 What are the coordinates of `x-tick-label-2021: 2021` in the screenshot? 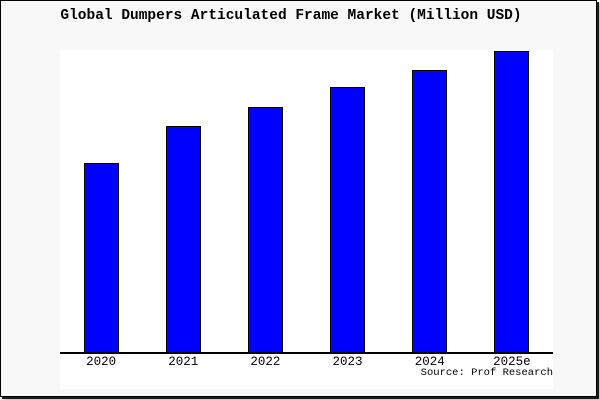 It's located at (183, 362).